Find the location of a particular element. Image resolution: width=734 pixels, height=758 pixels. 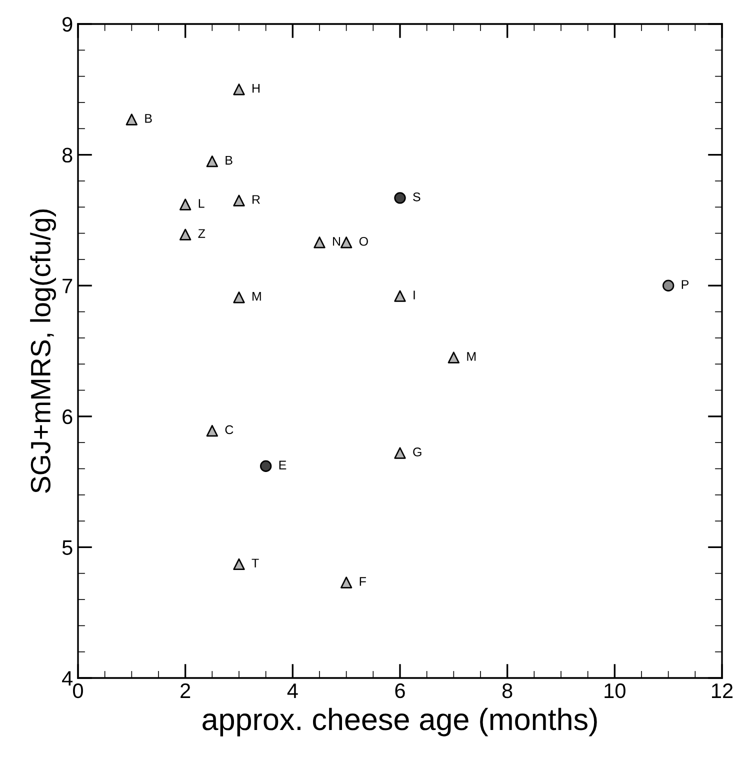

x-tick-label: 4 is located at coordinates (292, 691).